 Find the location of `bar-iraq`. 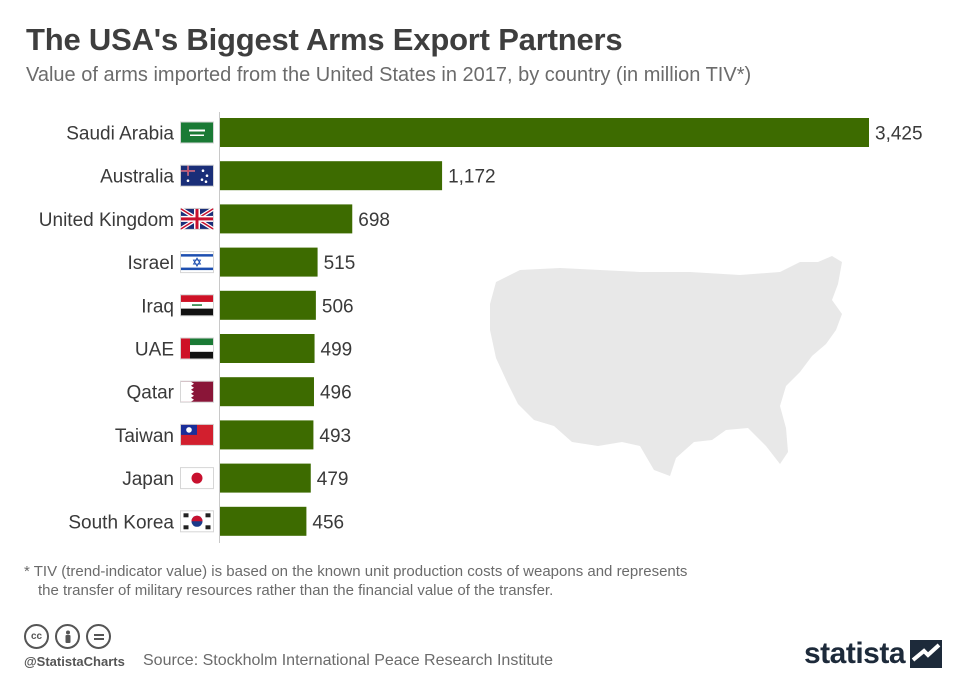

bar-iraq is located at coordinates (268, 305).